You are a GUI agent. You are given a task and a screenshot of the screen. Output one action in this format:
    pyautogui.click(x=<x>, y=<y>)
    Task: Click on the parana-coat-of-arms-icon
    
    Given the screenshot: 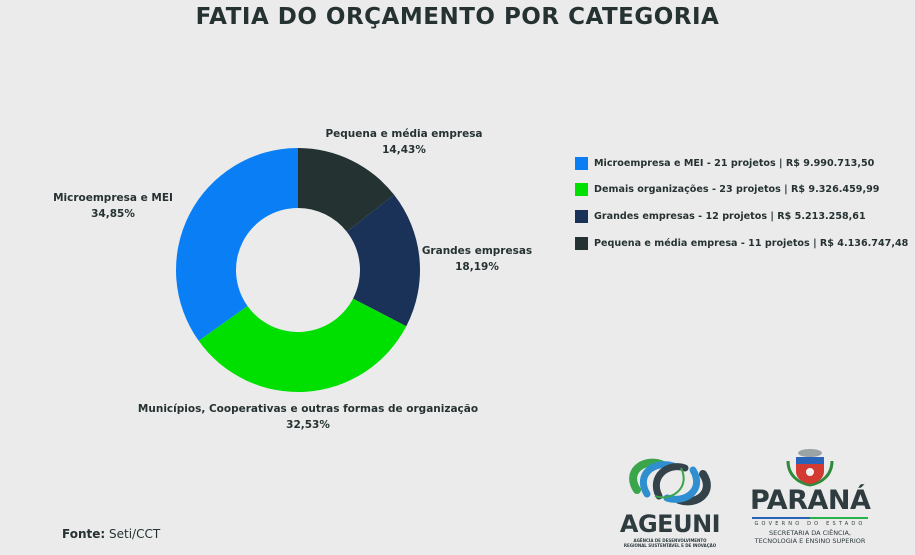 What is the action you would take?
    pyautogui.click(x=810, y=468)
    